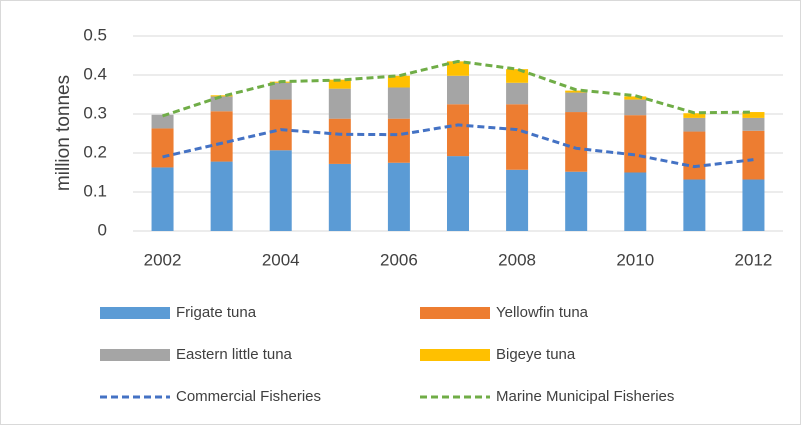  Describe the element at coordinates (234, 354) in the screenshot. I see `legend-label: Eastern little tuna` at that location.